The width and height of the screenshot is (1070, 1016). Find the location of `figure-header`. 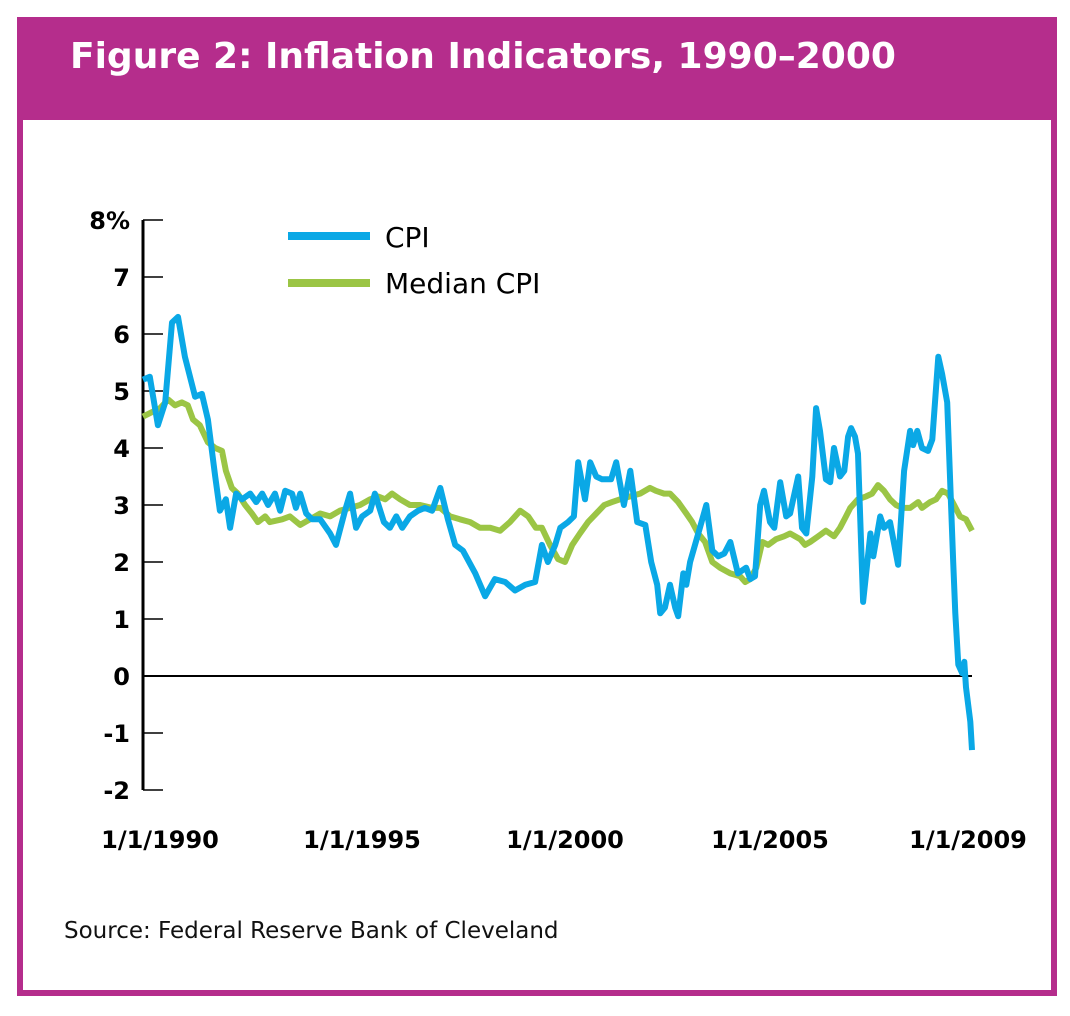

figure-header is located at coordinates (537, 68).